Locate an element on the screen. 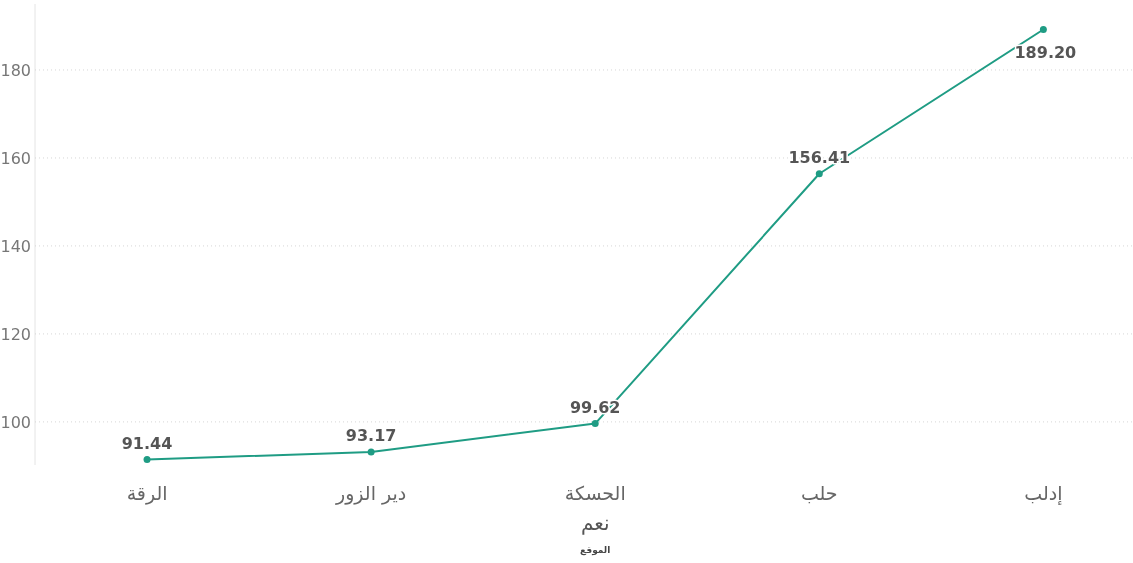 The height and width of the screenshot is (563, 1133). y-tick-label: 160 is located at coordinates (15, 158).